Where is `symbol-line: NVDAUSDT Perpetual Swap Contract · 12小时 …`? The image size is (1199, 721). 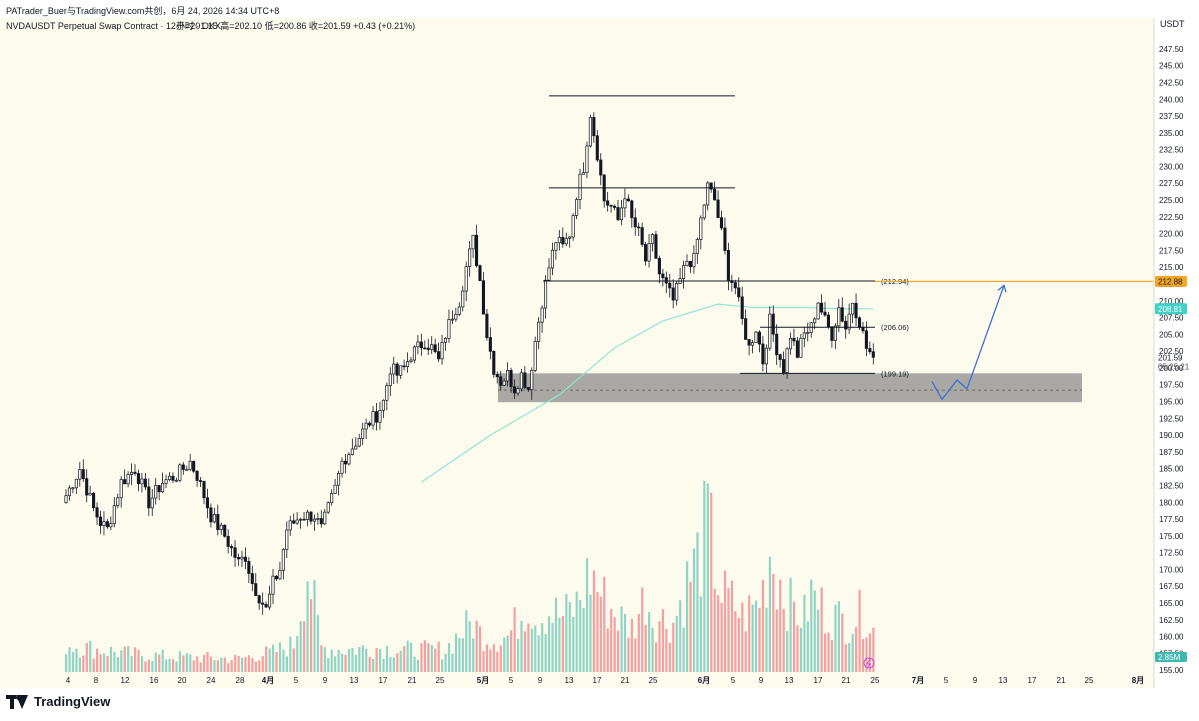
symbol-line: NVDAUSDT Perpetual Swap Contract · 12小时 … is located at coordinates (113, 26).